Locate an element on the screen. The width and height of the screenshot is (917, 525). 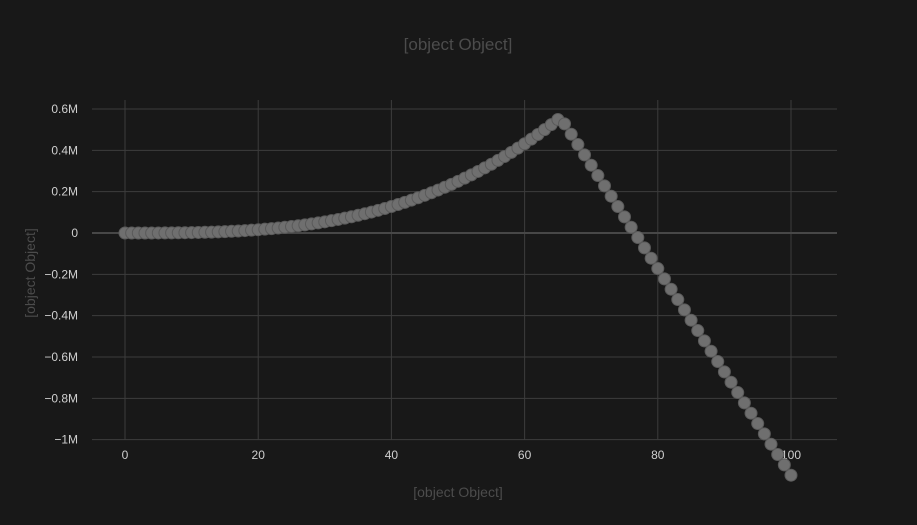
y-tick-label: −0.8M is located at coordinates (61, 398).